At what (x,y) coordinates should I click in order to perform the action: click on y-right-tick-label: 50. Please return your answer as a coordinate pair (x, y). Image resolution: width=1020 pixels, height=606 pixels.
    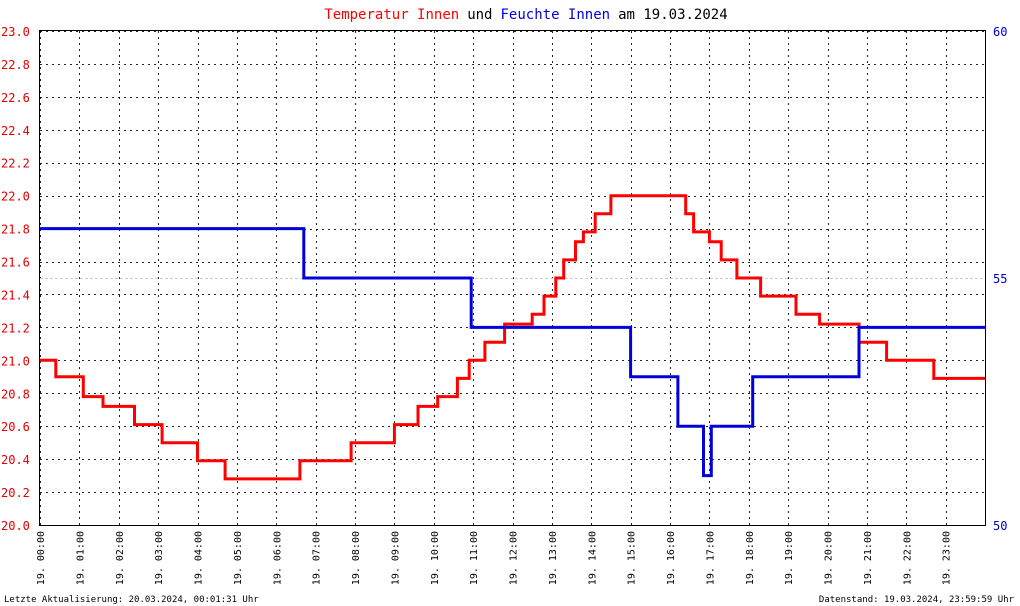
    Looking at the image, I should click on (1000, 526).